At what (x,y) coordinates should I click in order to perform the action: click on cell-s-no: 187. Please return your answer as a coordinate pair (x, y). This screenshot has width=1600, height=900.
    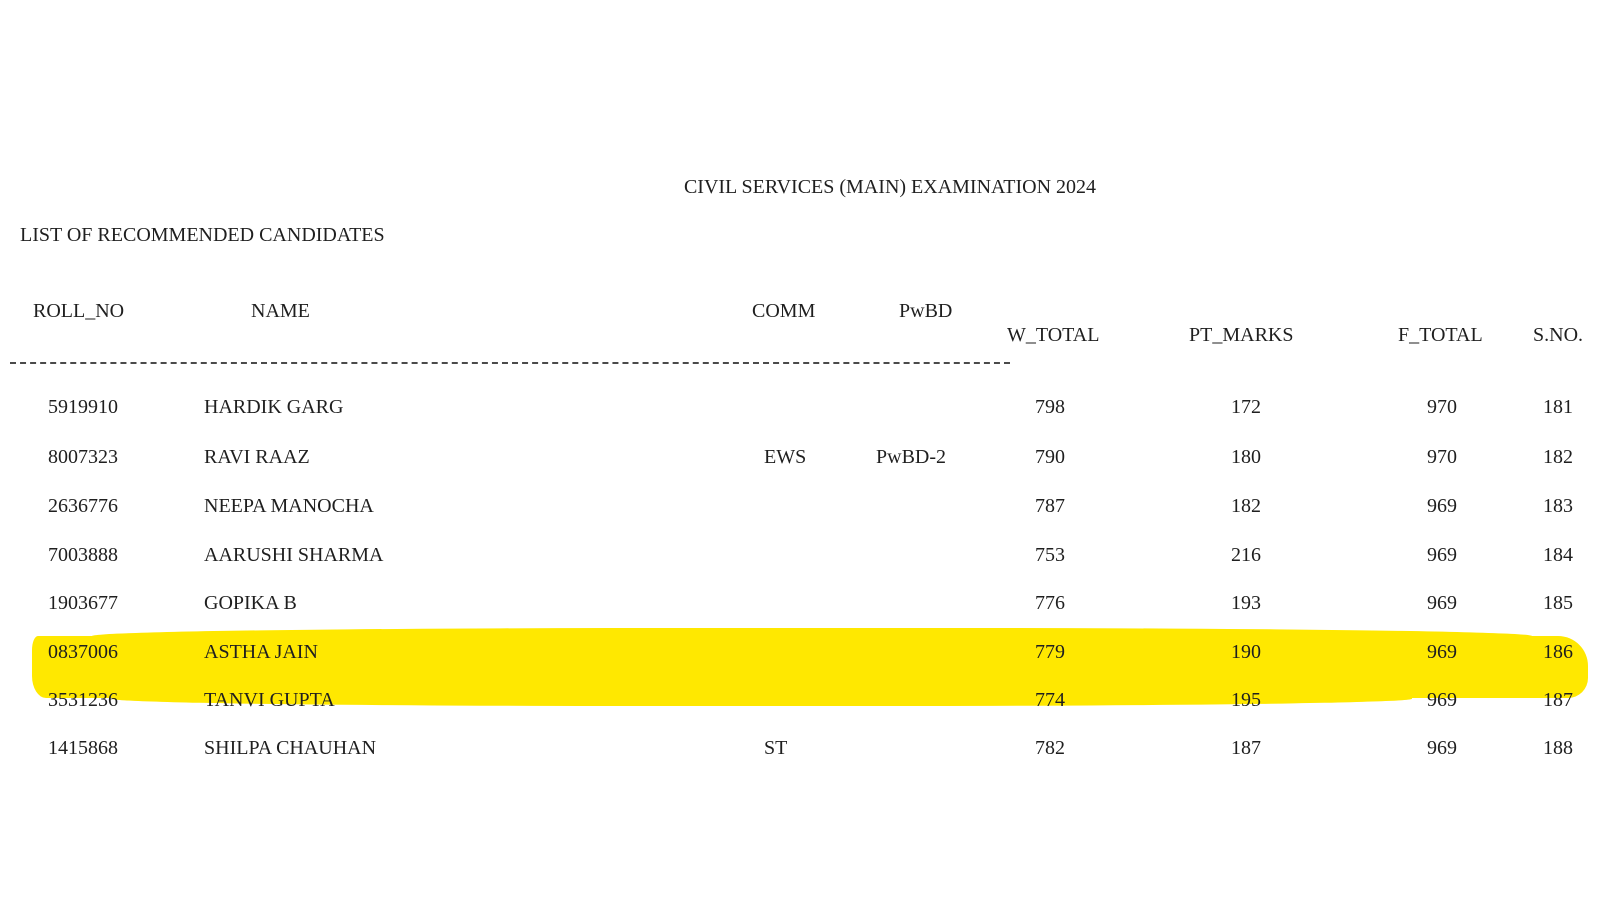
    Looking at the image, I should click on (1558, 700).